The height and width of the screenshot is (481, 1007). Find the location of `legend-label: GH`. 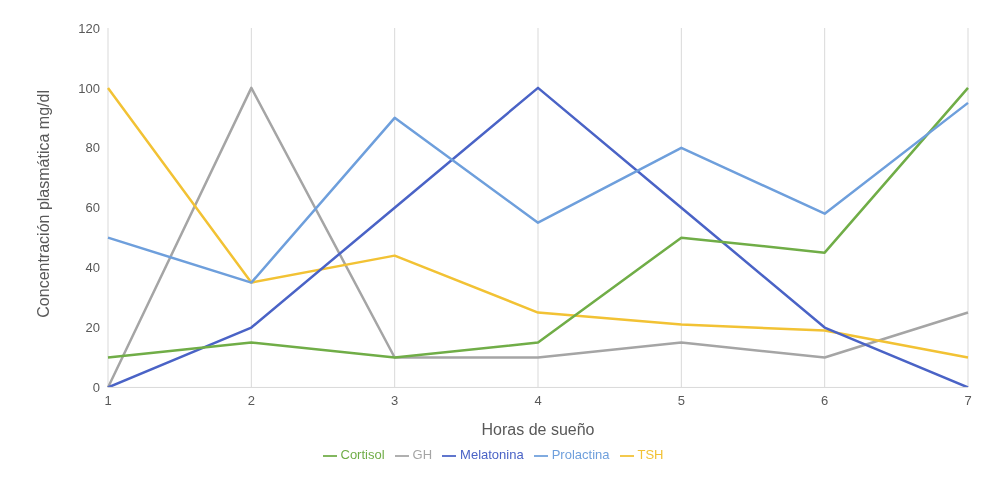

legend-label: GH is located at coordinates (422, 455).